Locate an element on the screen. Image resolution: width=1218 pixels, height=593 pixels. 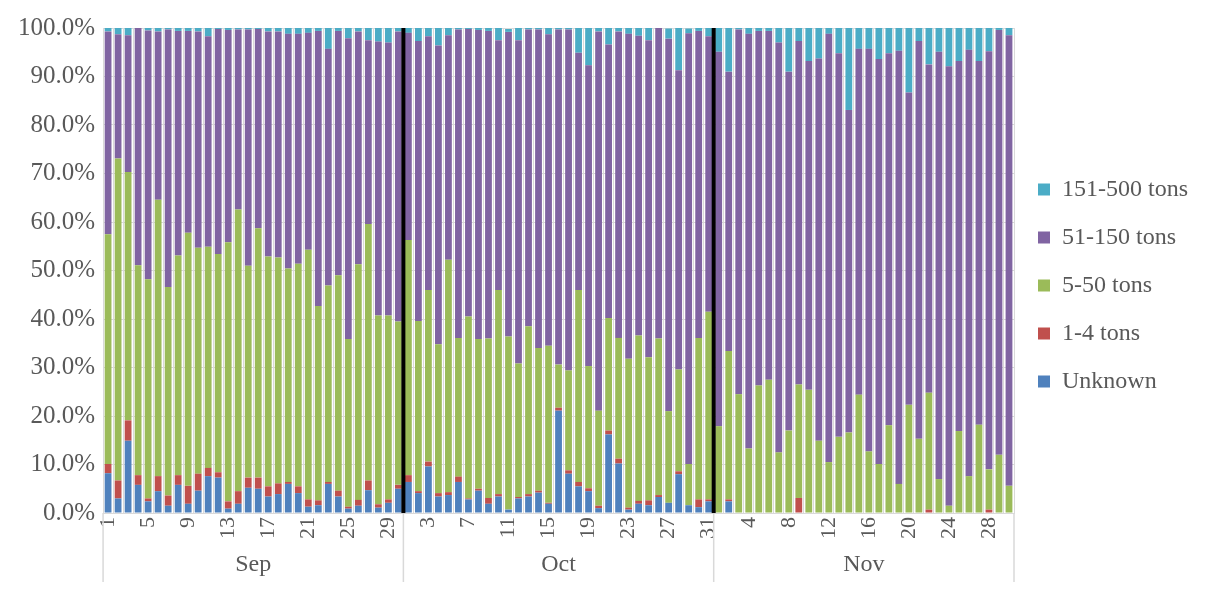
x-tick-label: 9 is located at coordinates (186, 522).